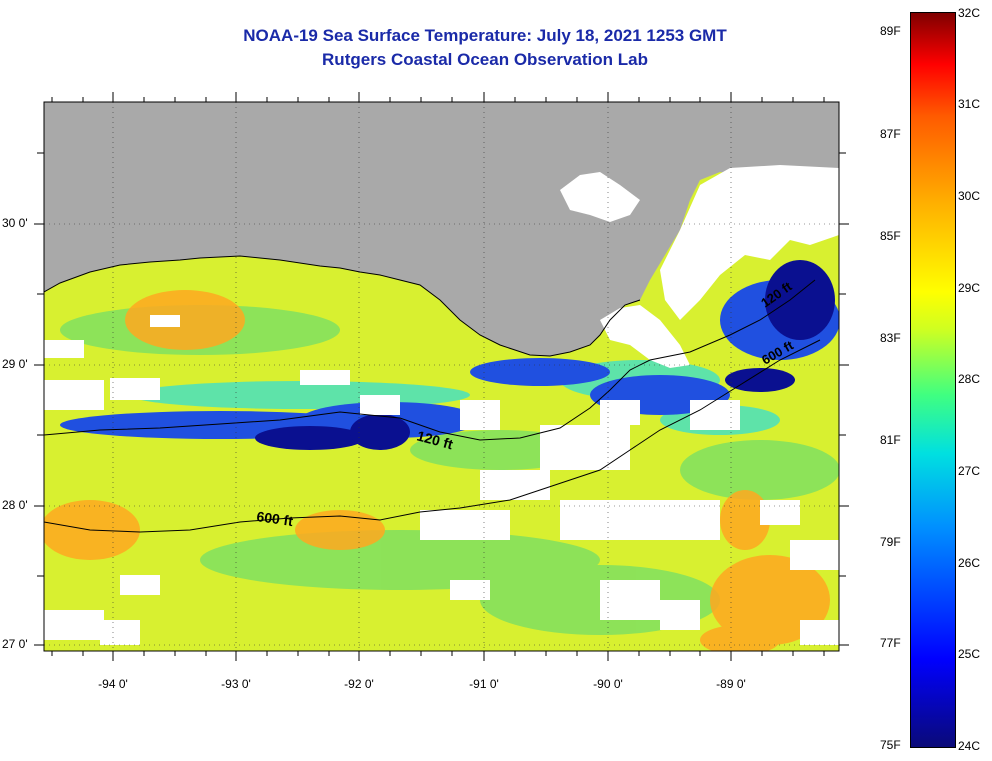 The height and width of the screenshot is (761, 992). Describe the element at coordinates (969, 196) in the screenshot. I see `colorbar-c-30: 30C` at that location.